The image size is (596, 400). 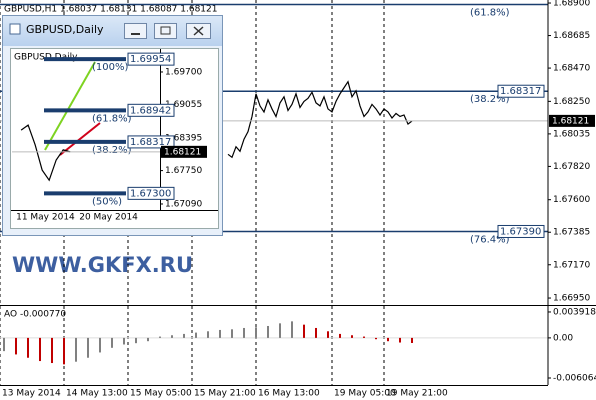 I want to click on fib-percent: (100%), so click(x=110, y=67).